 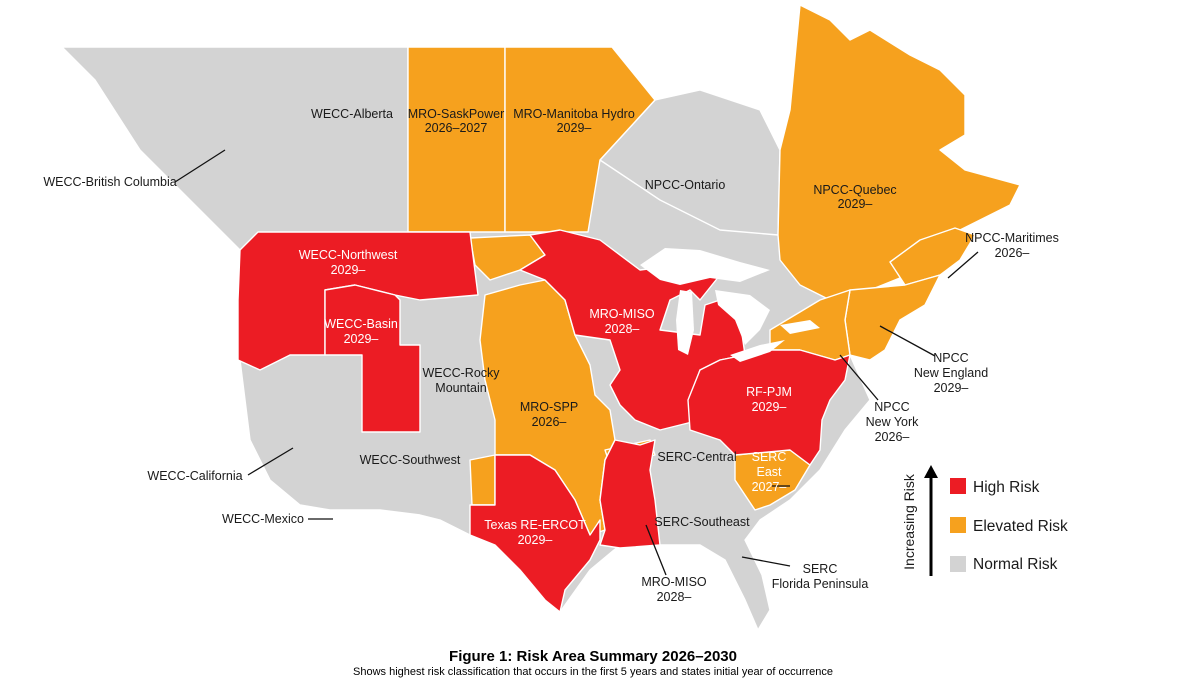 I want to click on label-mro-saskpower-line2: 2026–2027, so click(x=456, y=128).